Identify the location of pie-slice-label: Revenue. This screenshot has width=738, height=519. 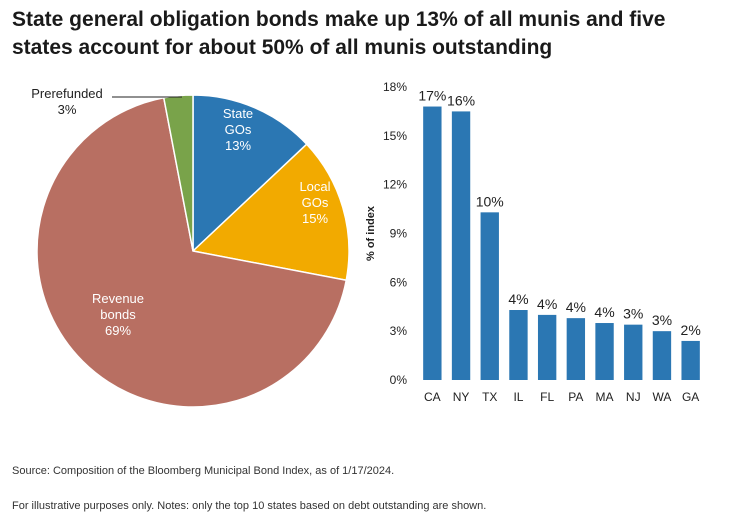
(118, 298).